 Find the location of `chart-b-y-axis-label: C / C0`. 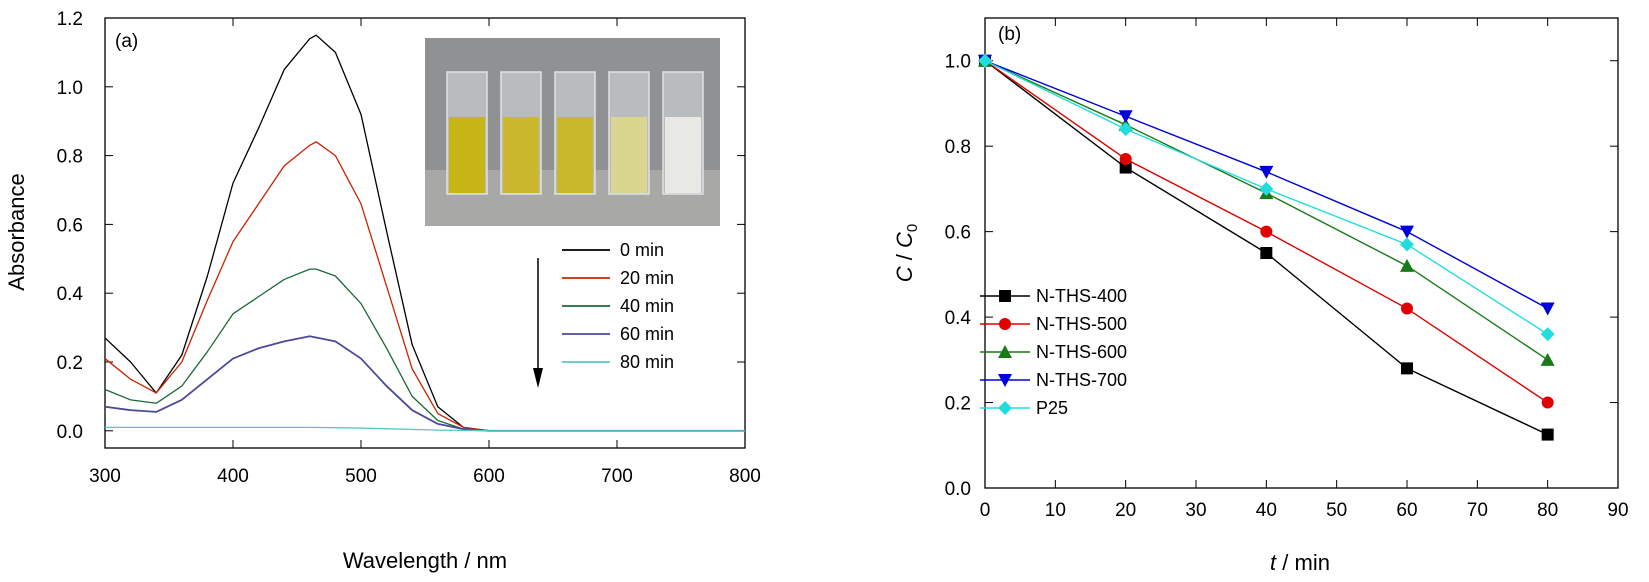

chart-b-y-axis-label: C / C0 is located at coordinates (906, 253).